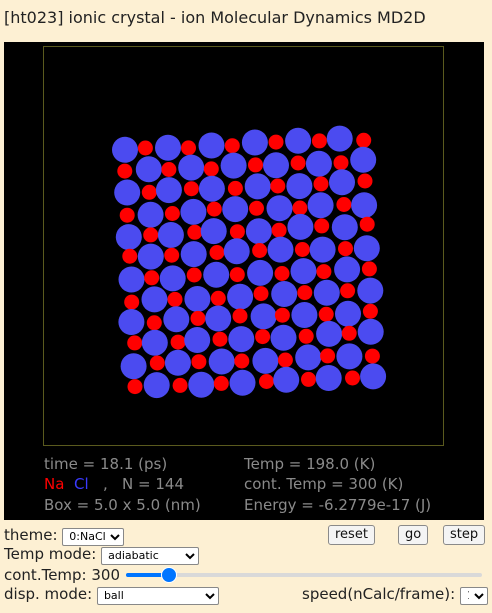  Describe the element at coordinates (304, 575) in the screenshot. I see `cont-temp-slider` at that location.